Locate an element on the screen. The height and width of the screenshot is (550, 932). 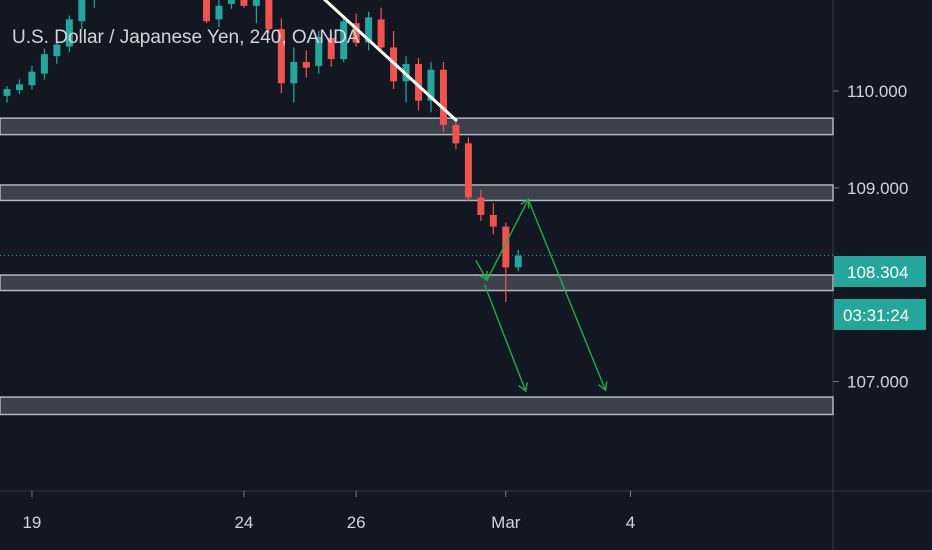
price-axis: 110.000 109.000 107.000 is located at coordinates (870, 237).